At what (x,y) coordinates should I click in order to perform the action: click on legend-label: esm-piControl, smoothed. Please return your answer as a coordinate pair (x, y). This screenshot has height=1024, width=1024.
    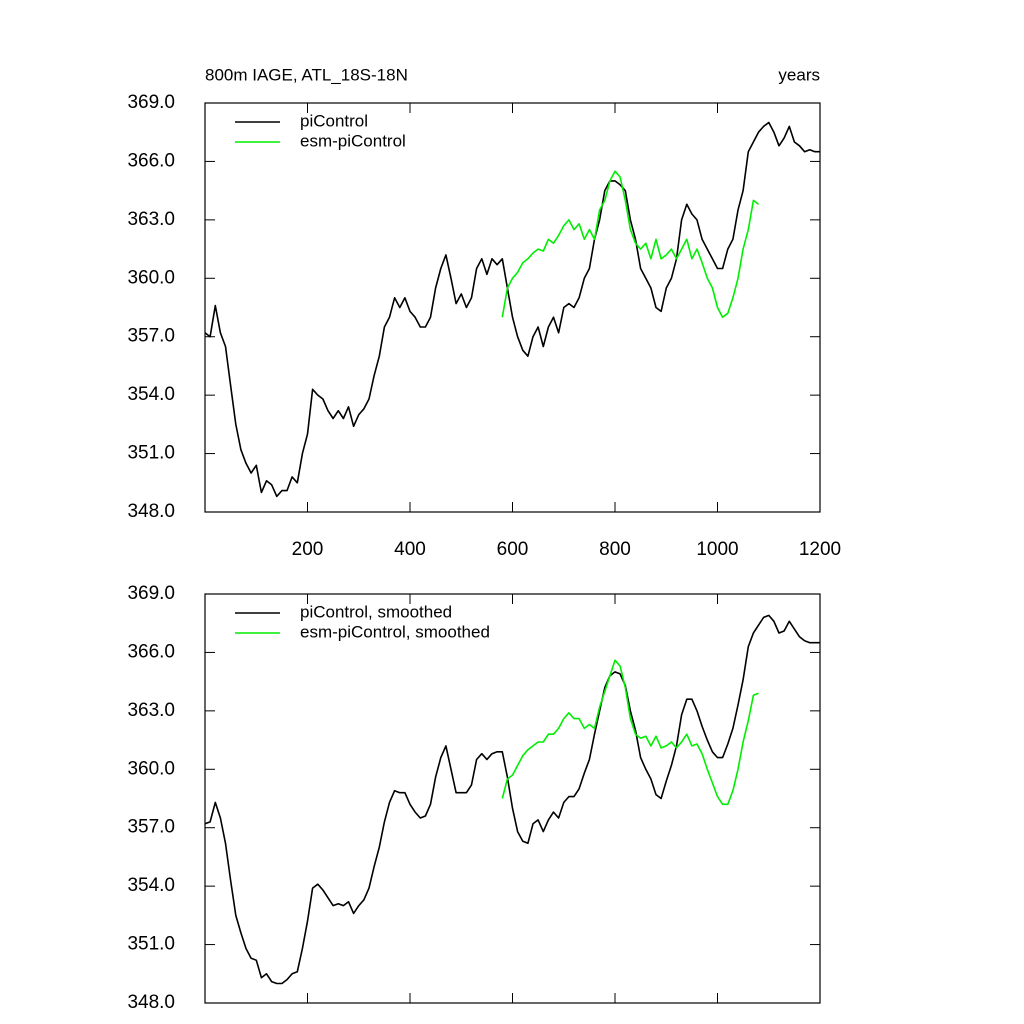
    Looking at the image, I should click on (395, 631).